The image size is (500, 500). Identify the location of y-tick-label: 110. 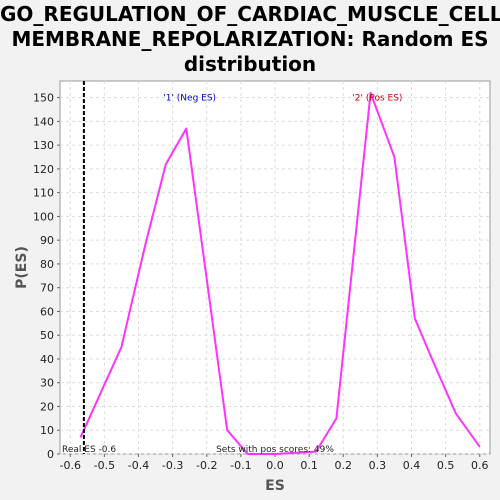
(43, 193).